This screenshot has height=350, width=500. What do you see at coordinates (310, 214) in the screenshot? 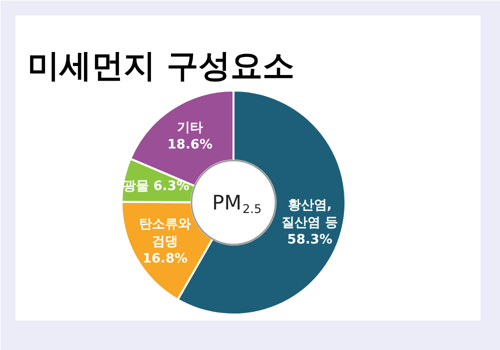
I see `slice-label: 황산염, 질산염 등` at bounding box center [310, 214].